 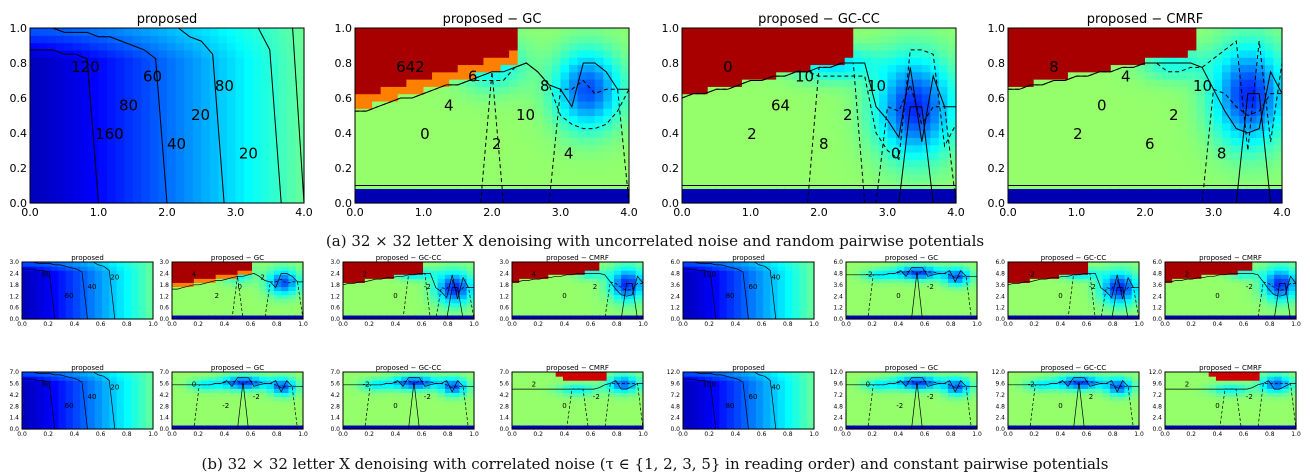 What do you see at coordinates (838, 274) in the screenshot?
I see `y-tick-label: 4.8` at bounding box center [838, 274].